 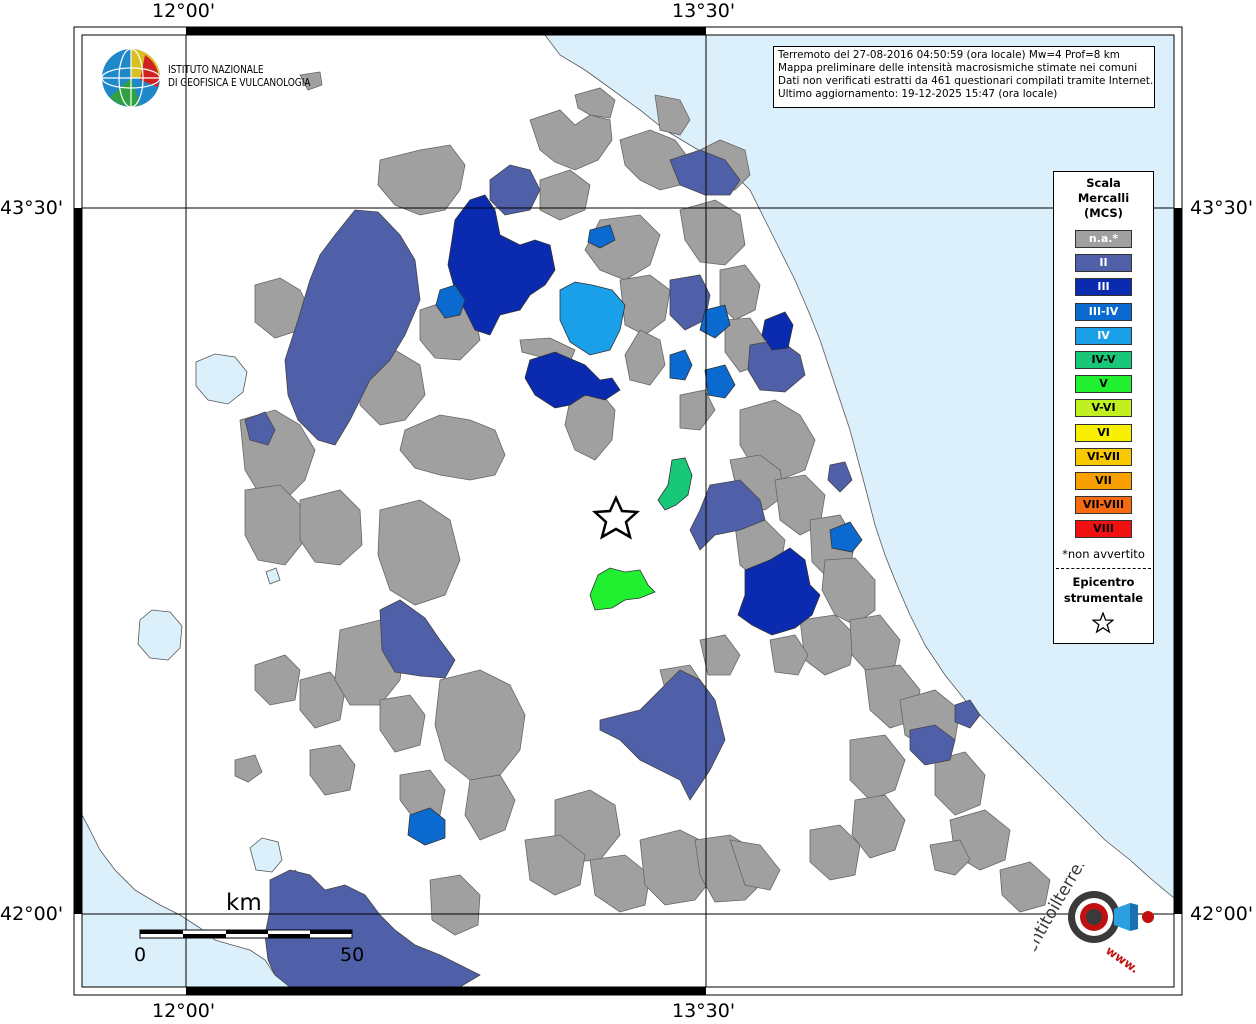 What do you see at coordinates (1178, 561) in the screenshot?
I see `frame-right-bar` at bounding box center [1178, 561].